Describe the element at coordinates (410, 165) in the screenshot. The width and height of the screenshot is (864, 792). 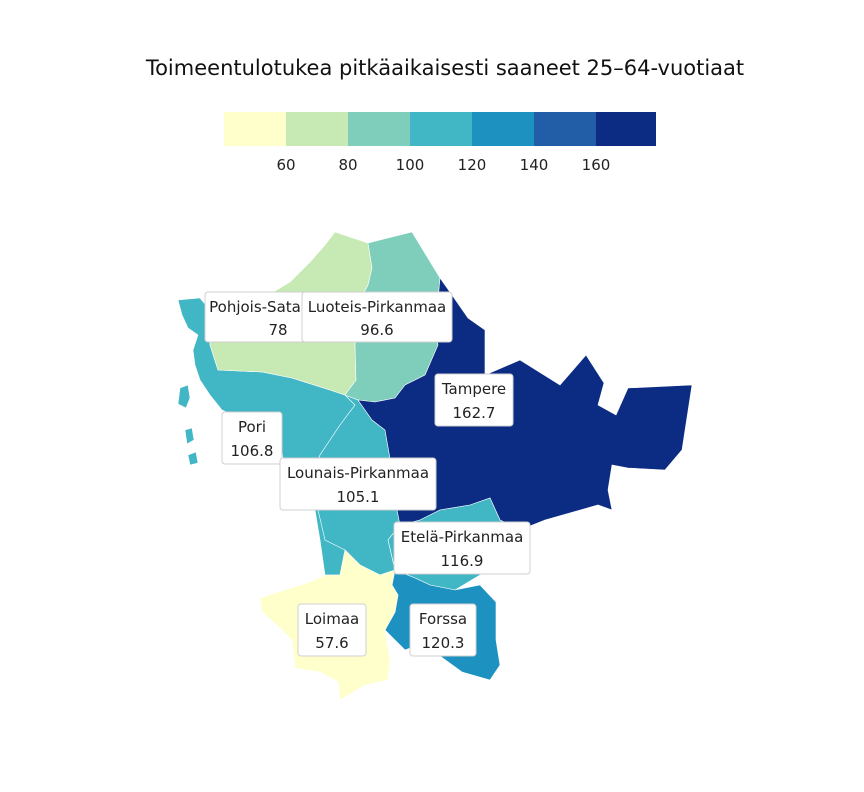
I see `legend-tick-label: 100` at that location.